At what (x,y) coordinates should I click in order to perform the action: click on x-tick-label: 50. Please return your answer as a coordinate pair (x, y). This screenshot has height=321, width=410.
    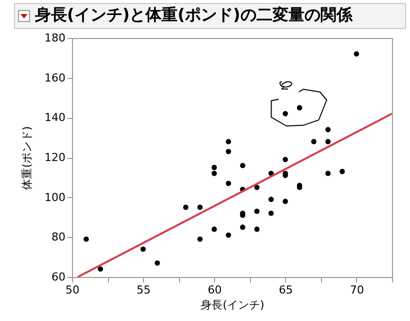
    Looking at the image, I should click on (73, 290).